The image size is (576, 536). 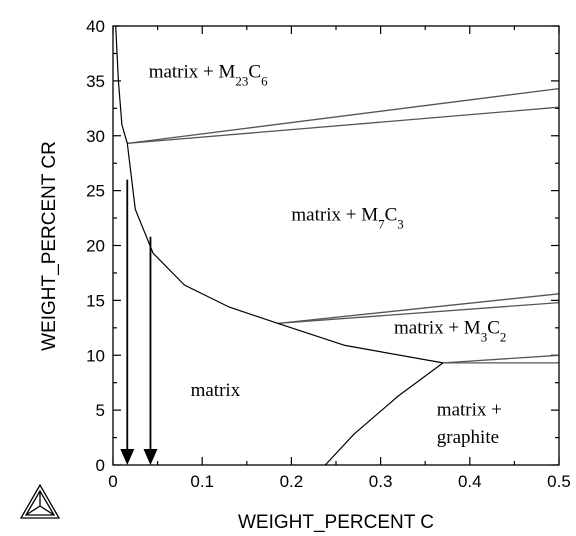 What do you see at coordinates (336, 522) in the screenshot?
I see `x-axis-title: WEIGHT_PERCENT C` at bounding box center [336, 522].